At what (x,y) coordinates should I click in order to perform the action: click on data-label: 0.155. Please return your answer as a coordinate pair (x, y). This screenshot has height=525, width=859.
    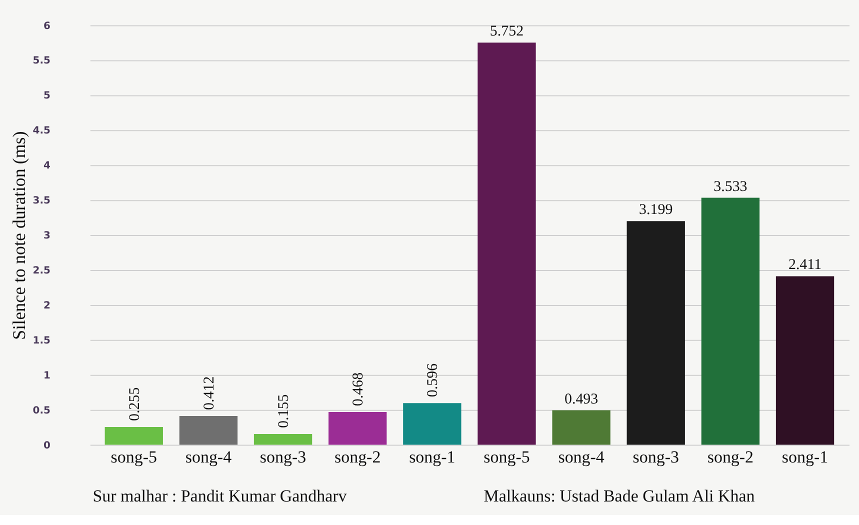
    Looking at the image, I should click on (284, 411).